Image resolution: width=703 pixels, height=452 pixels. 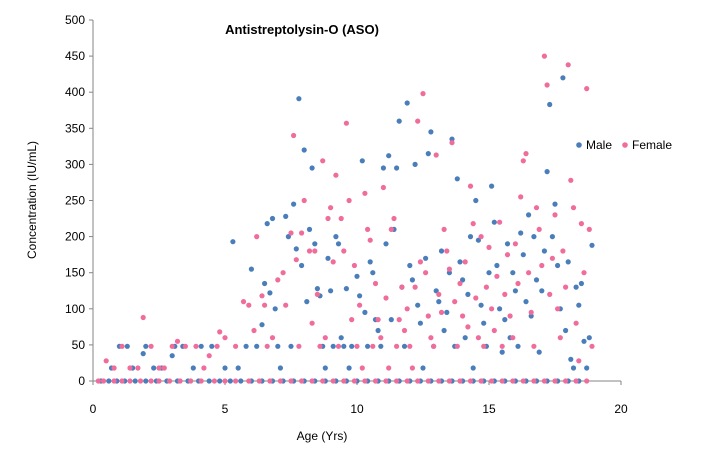 What do you see at coordinates (489, 409) in the screenshot?
I see `x-tick-label: 15` at bounding box center [489, 409].